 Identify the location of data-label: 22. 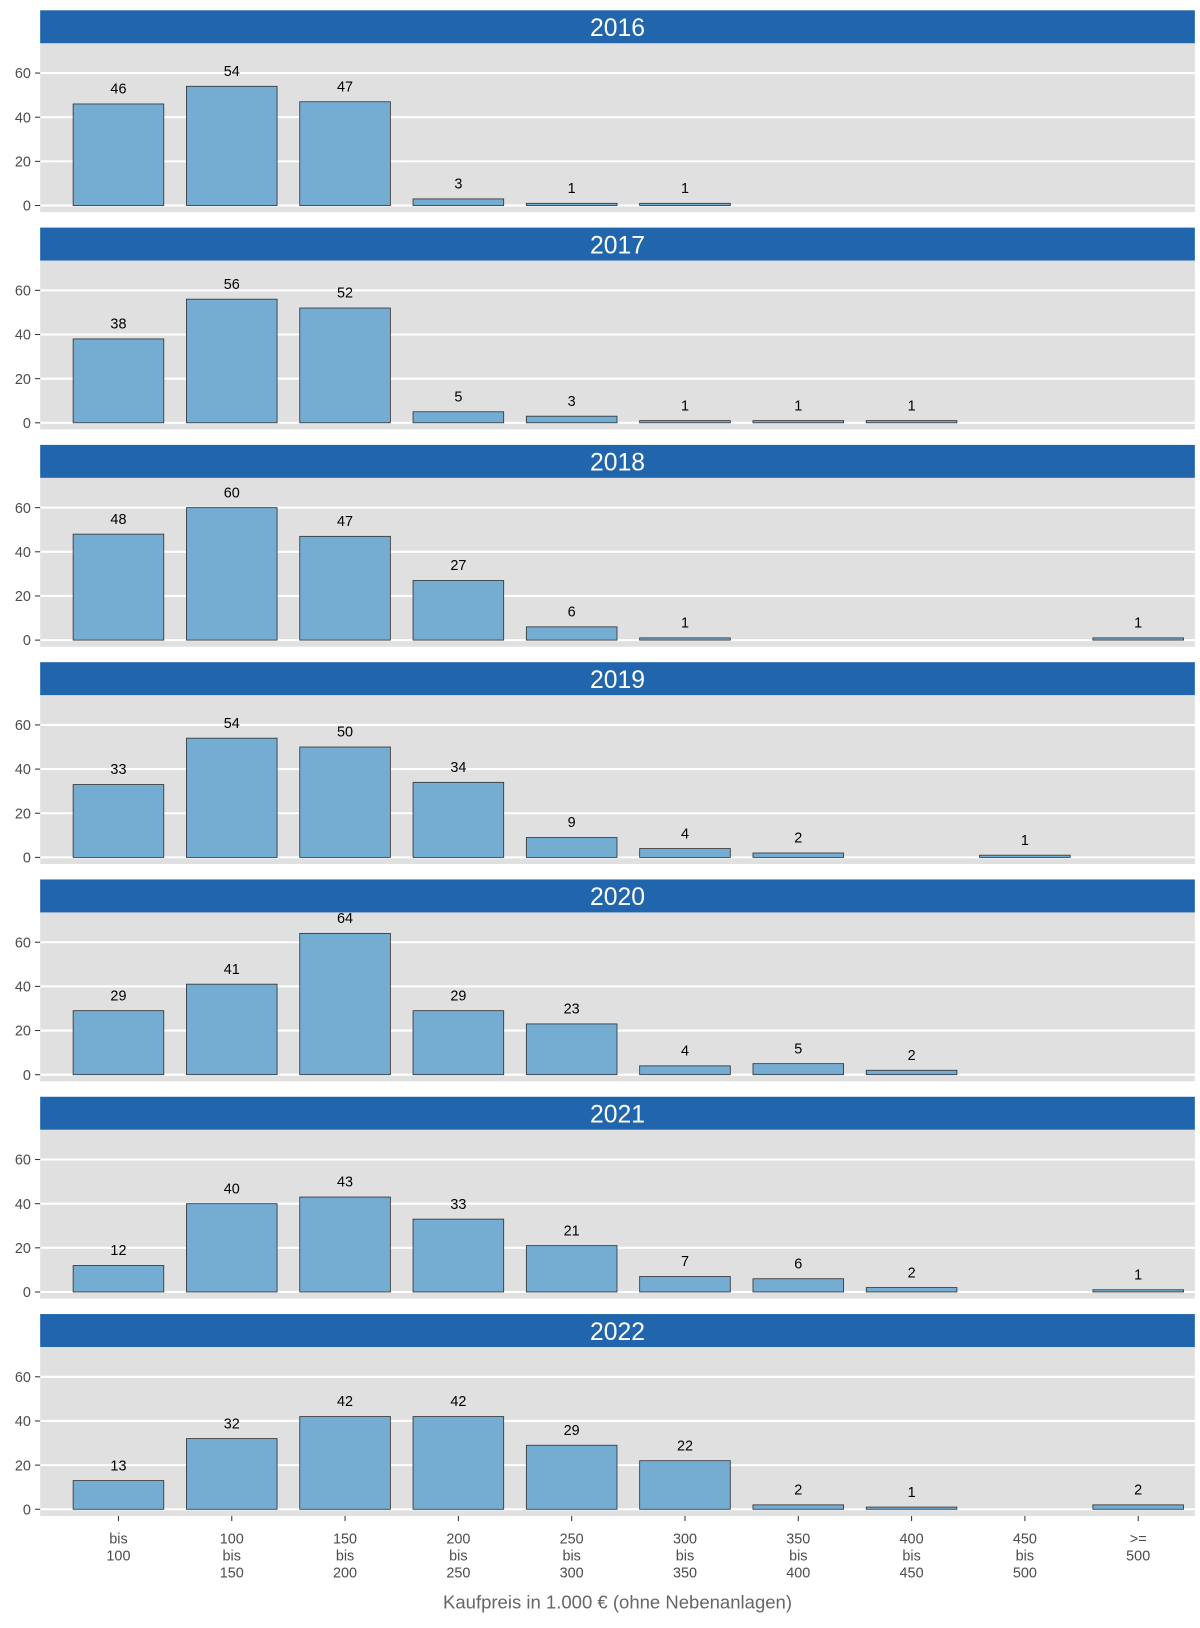
(685, 1446).